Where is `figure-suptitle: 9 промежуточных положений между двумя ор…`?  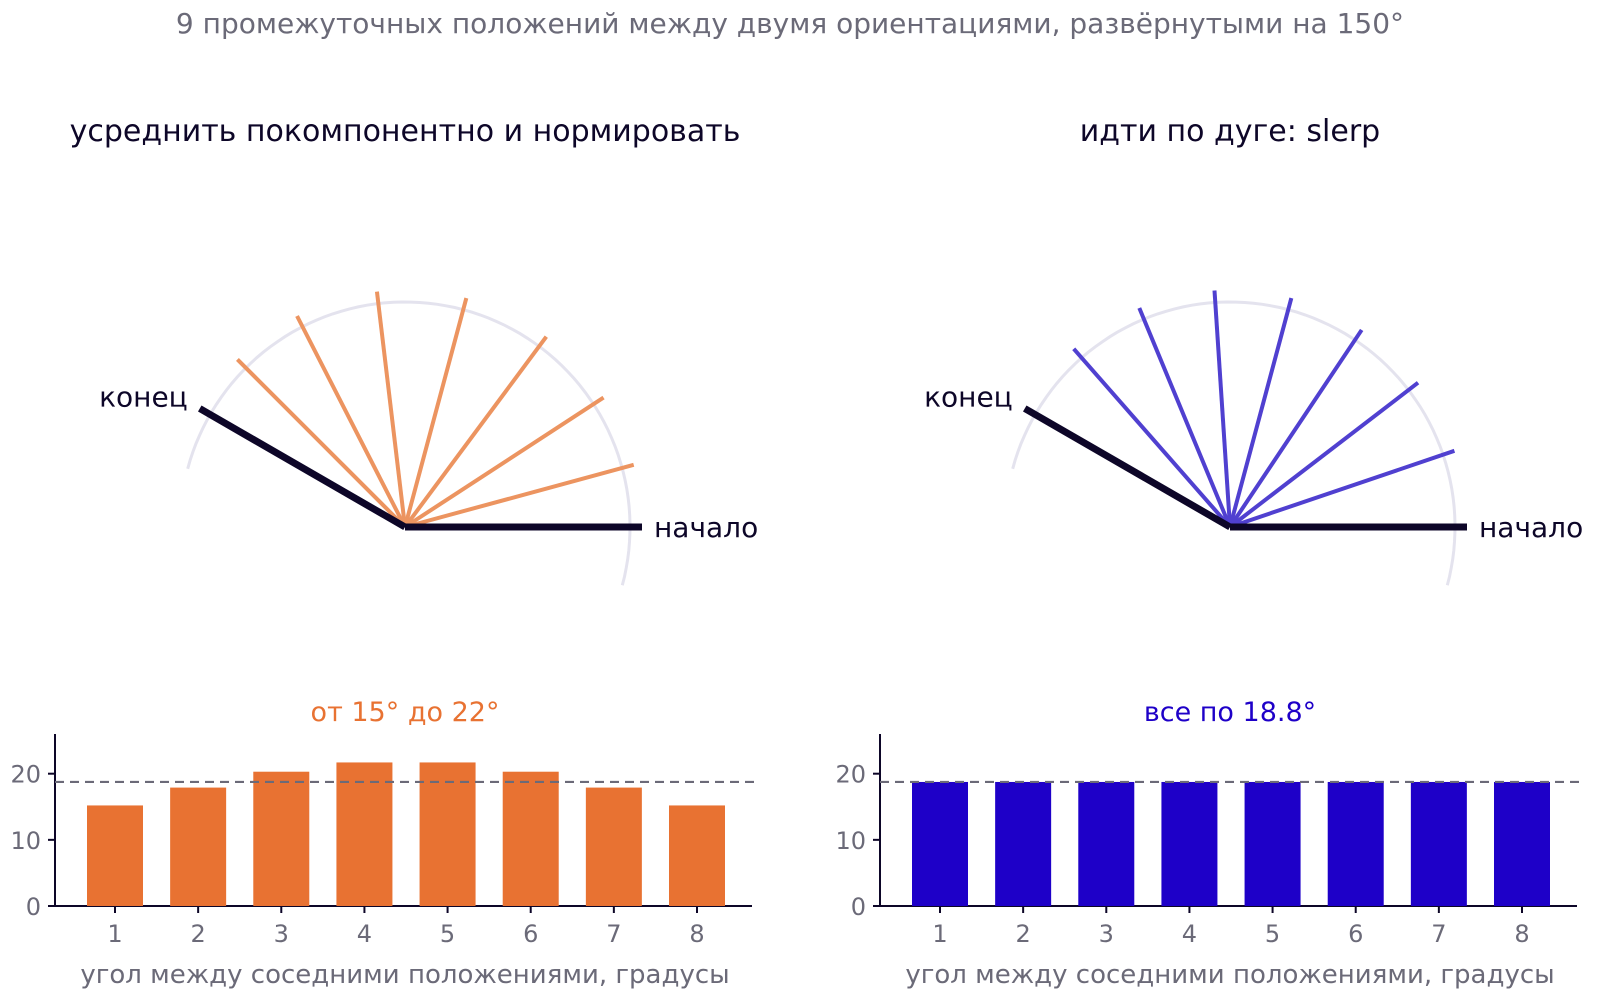 figure-suptitle: 9 промежуточных положений между двумя ор… is located at coordinates (790, 23).